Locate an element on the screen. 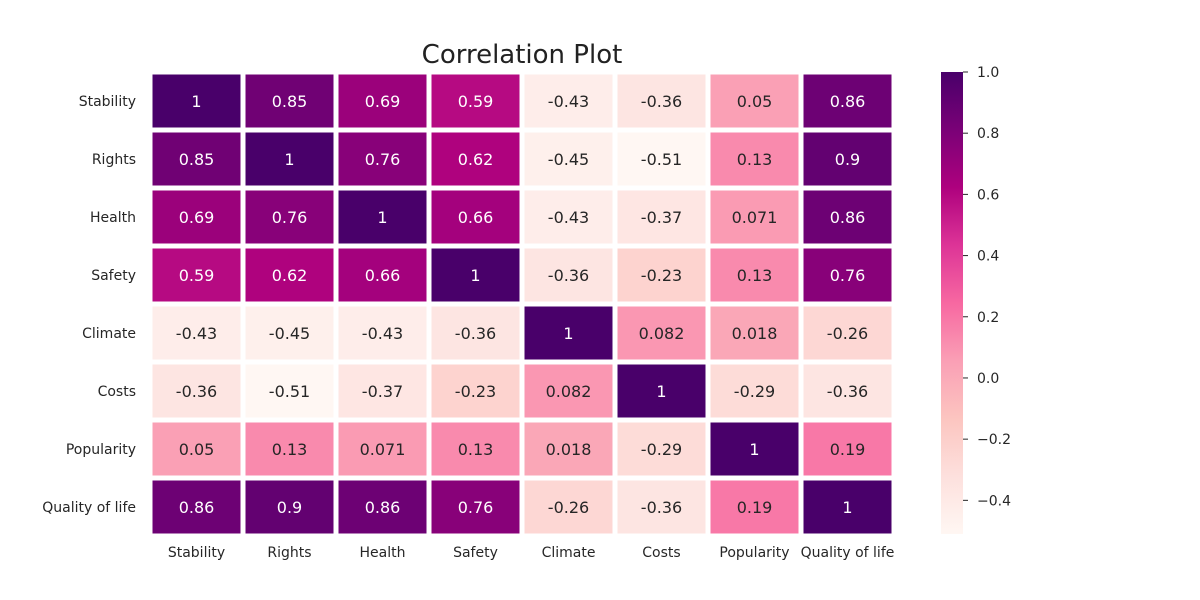 This screenshot has width=1200, height=600. y-tick-label: Safety is located at coordinates (113, 276).